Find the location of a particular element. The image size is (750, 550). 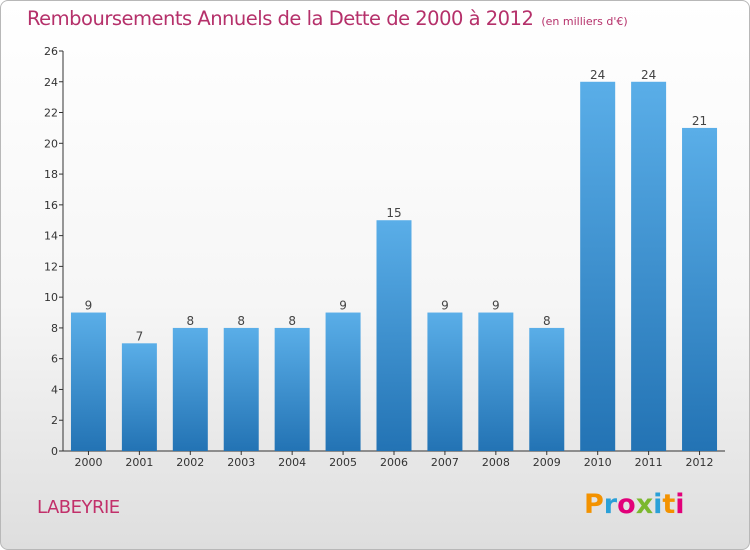

y-tick-label: 2 is located at coordinates (54, 420).